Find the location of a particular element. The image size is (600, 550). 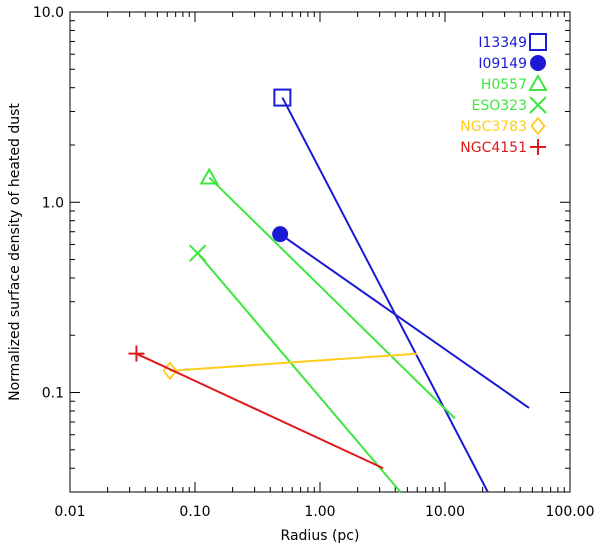

series-line-ngc4151 is located at coordinates (260, 411).